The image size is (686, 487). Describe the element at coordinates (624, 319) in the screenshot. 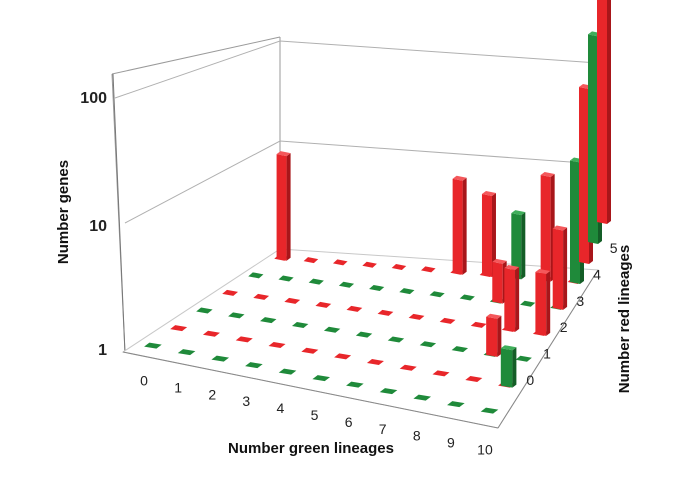

I see `y-axis-title: Number red lineages` at that location.